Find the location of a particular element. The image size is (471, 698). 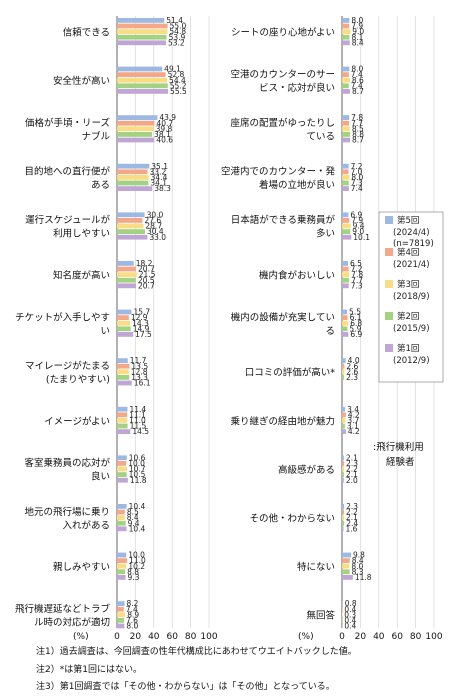

p2-value-label: 8.1 is located at coordinates (357, 37).